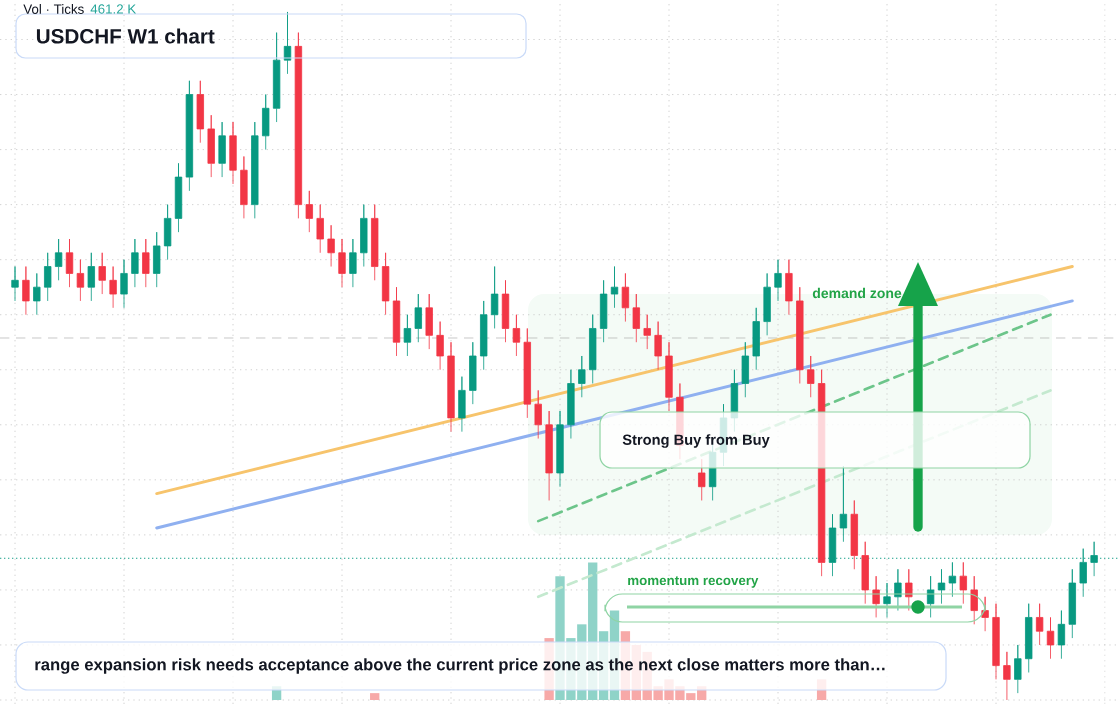  I want to click on annotation: Vol · Ticks, so click(53, 9).